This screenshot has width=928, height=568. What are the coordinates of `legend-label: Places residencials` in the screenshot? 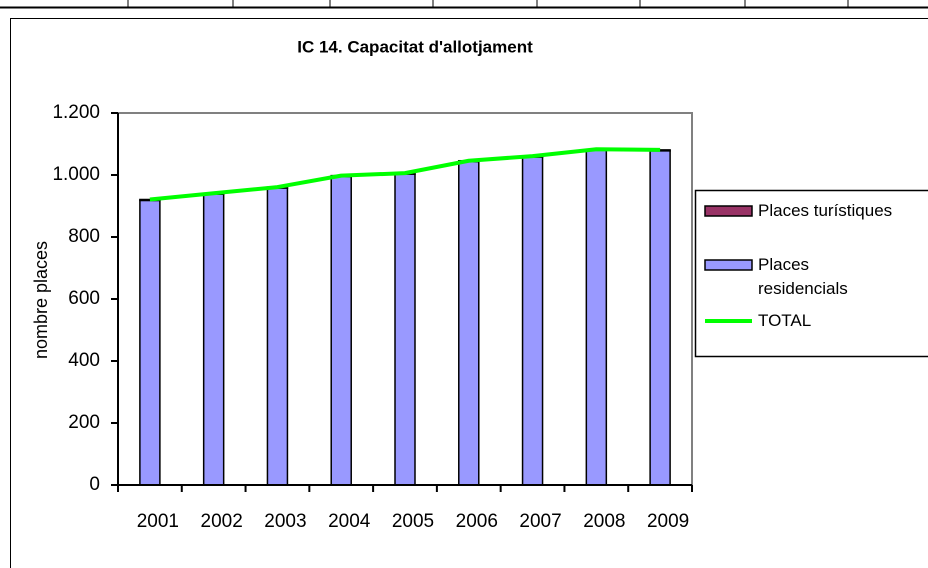 It's located at (803, 276).